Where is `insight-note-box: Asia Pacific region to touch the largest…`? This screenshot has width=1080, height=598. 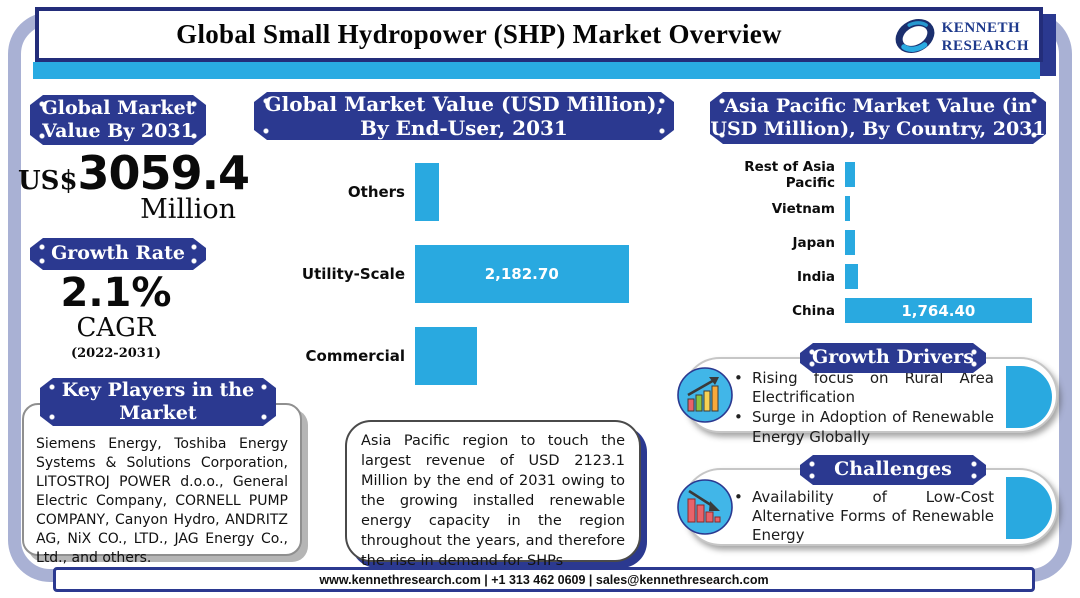 insight-note-box: Asia Pacific region to touch the largest… is located at coordinates (493, 494).